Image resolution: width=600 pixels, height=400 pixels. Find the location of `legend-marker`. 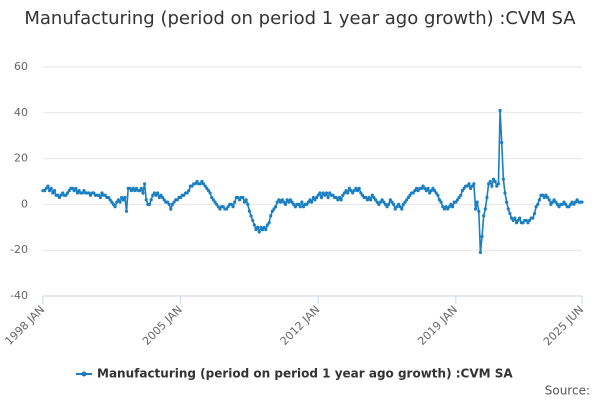

legend-marker is located at coordinates (84, 374).